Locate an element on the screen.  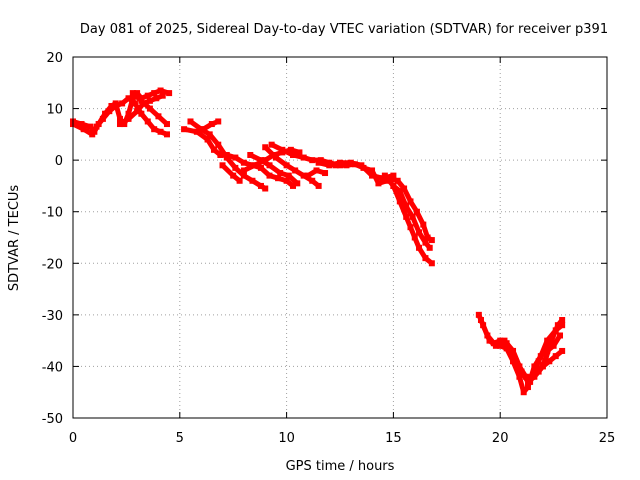
x-tick-label: 5 is located at coordinates (180, 438).